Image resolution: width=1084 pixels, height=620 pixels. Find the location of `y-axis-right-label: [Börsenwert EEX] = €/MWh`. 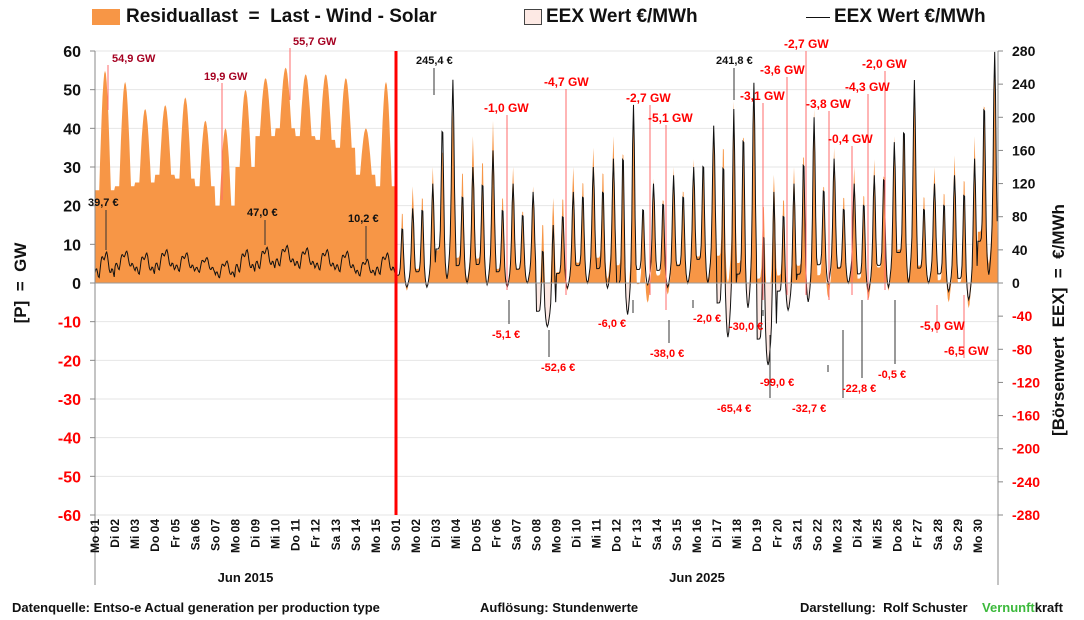

y-axis-right-label: [Börsenwert EEX] = €/MWh is located at coordinates (1058, 320).